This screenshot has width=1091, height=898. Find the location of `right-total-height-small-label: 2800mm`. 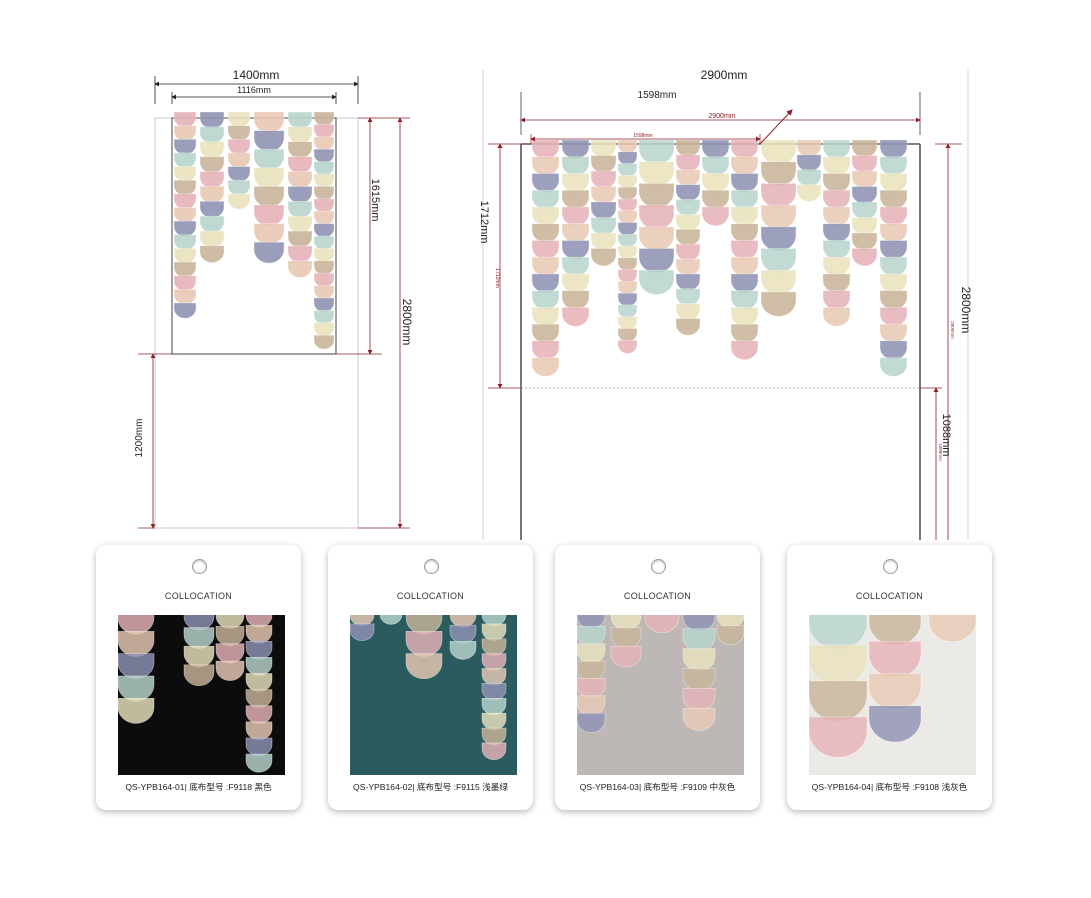

right-total-height-small-label: 2800mm is located at coordinates (952, 330).